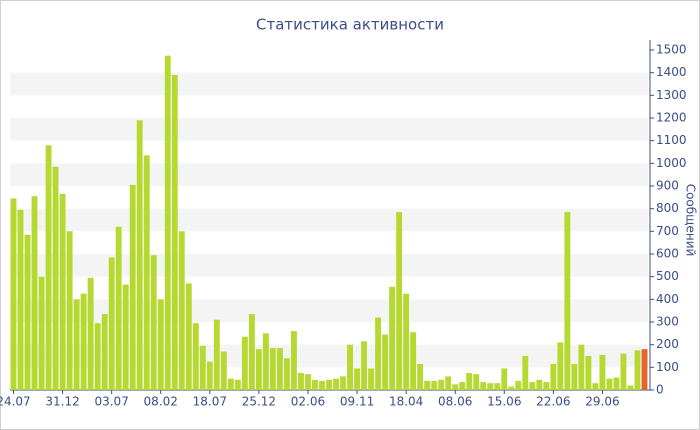 This screenshot has height=430, width=700. Describe the element at coordinates (671, 140) in the screenshot. I see `y-tick-label: 1100` at that location.